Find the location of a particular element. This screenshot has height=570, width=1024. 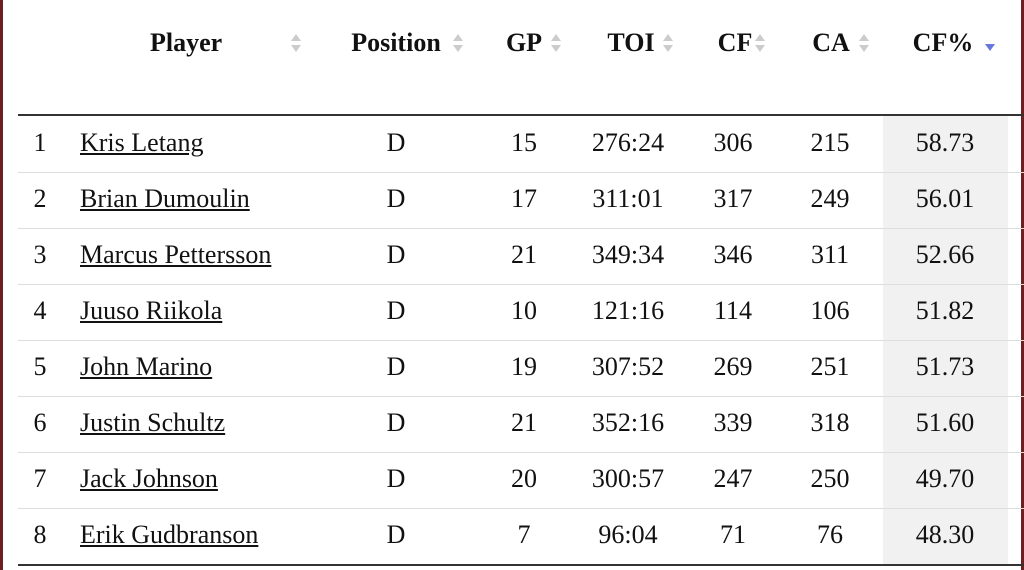

games-played: 10 is located at coordinates (524, 310).